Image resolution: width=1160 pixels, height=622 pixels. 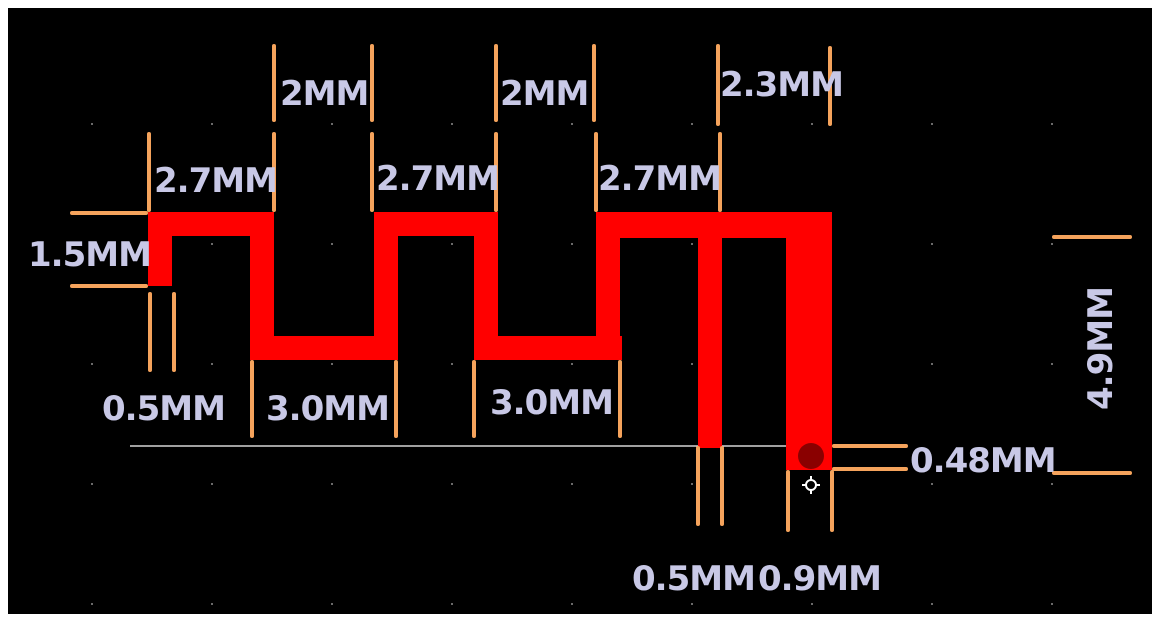 I want to click on label-total-height: 4.9MM, so click(x=1101, y=348).